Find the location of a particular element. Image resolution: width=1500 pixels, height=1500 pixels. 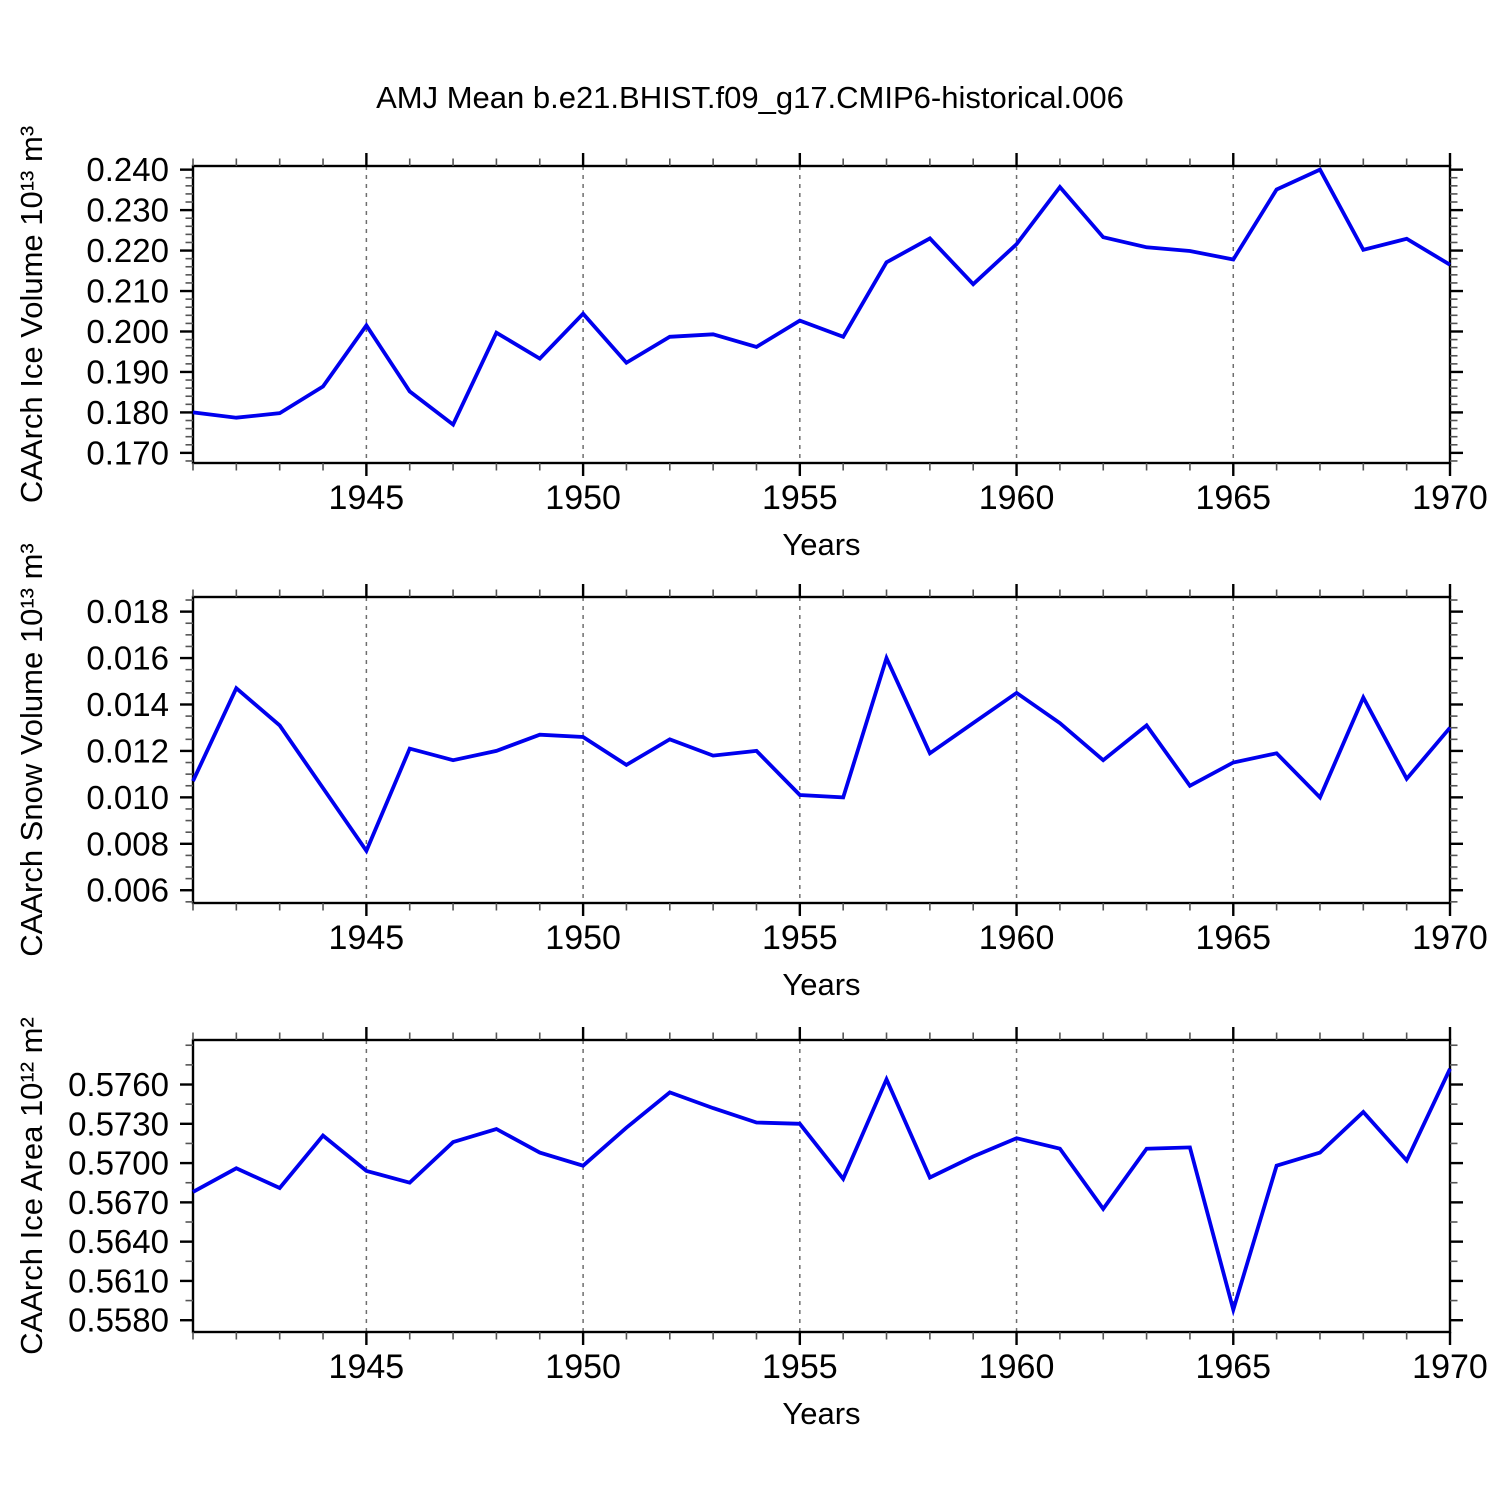

svg-text: 0.014 is located at coordinates (127, 704).